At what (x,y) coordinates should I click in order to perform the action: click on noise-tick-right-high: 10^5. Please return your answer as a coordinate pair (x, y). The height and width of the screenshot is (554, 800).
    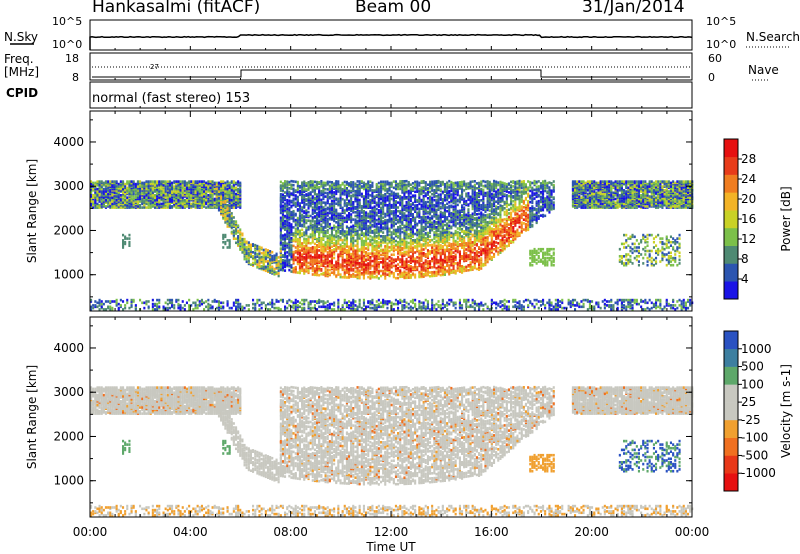
    Looking at the image, I should click on (721, 21).